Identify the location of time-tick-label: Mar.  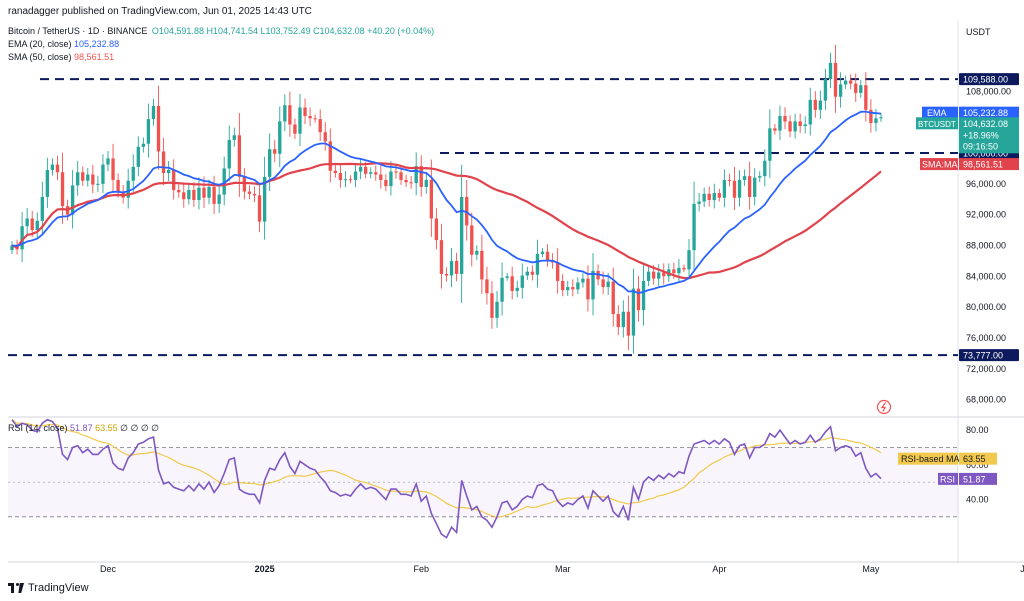
(563, 569).